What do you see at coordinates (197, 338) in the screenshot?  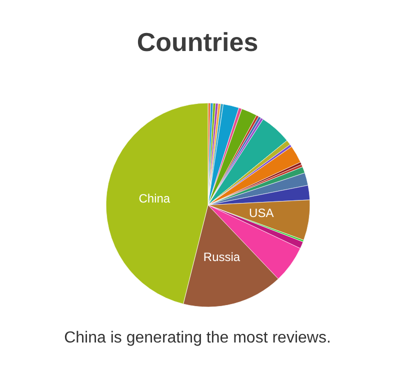 I see `text: China is generating the most reviews.` at bounding box center [197, 338].